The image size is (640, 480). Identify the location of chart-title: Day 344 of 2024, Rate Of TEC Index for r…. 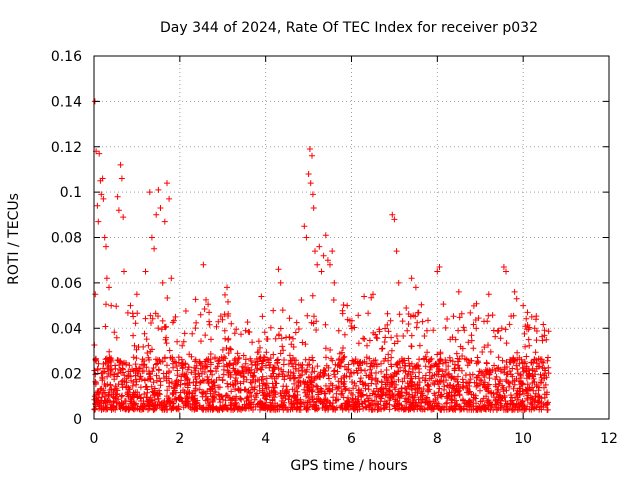
(349, 28).